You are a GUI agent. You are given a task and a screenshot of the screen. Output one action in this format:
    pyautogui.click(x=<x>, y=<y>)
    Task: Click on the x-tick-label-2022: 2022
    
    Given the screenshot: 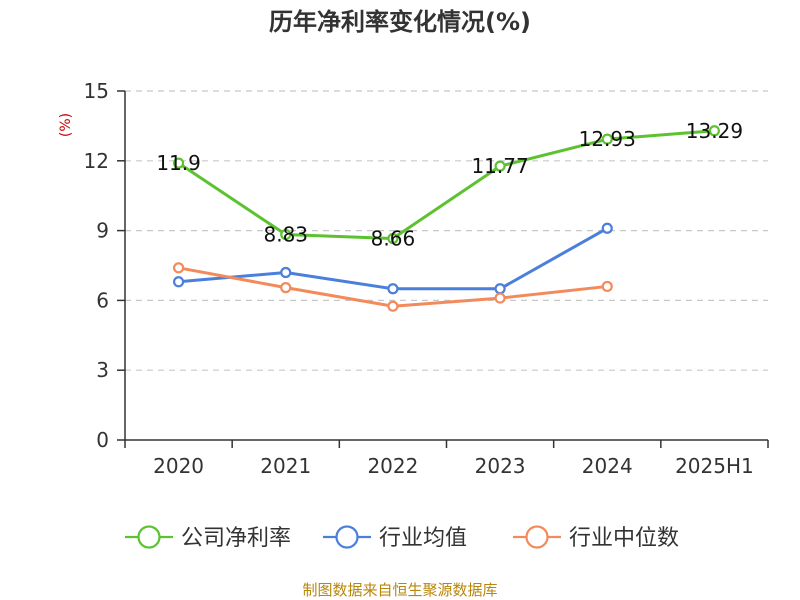 What is the action you would take?
    pyautogui.click(x=392, y=466)
    